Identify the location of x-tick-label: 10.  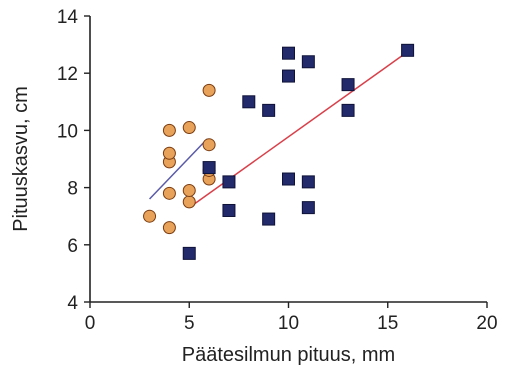
(288, 323).